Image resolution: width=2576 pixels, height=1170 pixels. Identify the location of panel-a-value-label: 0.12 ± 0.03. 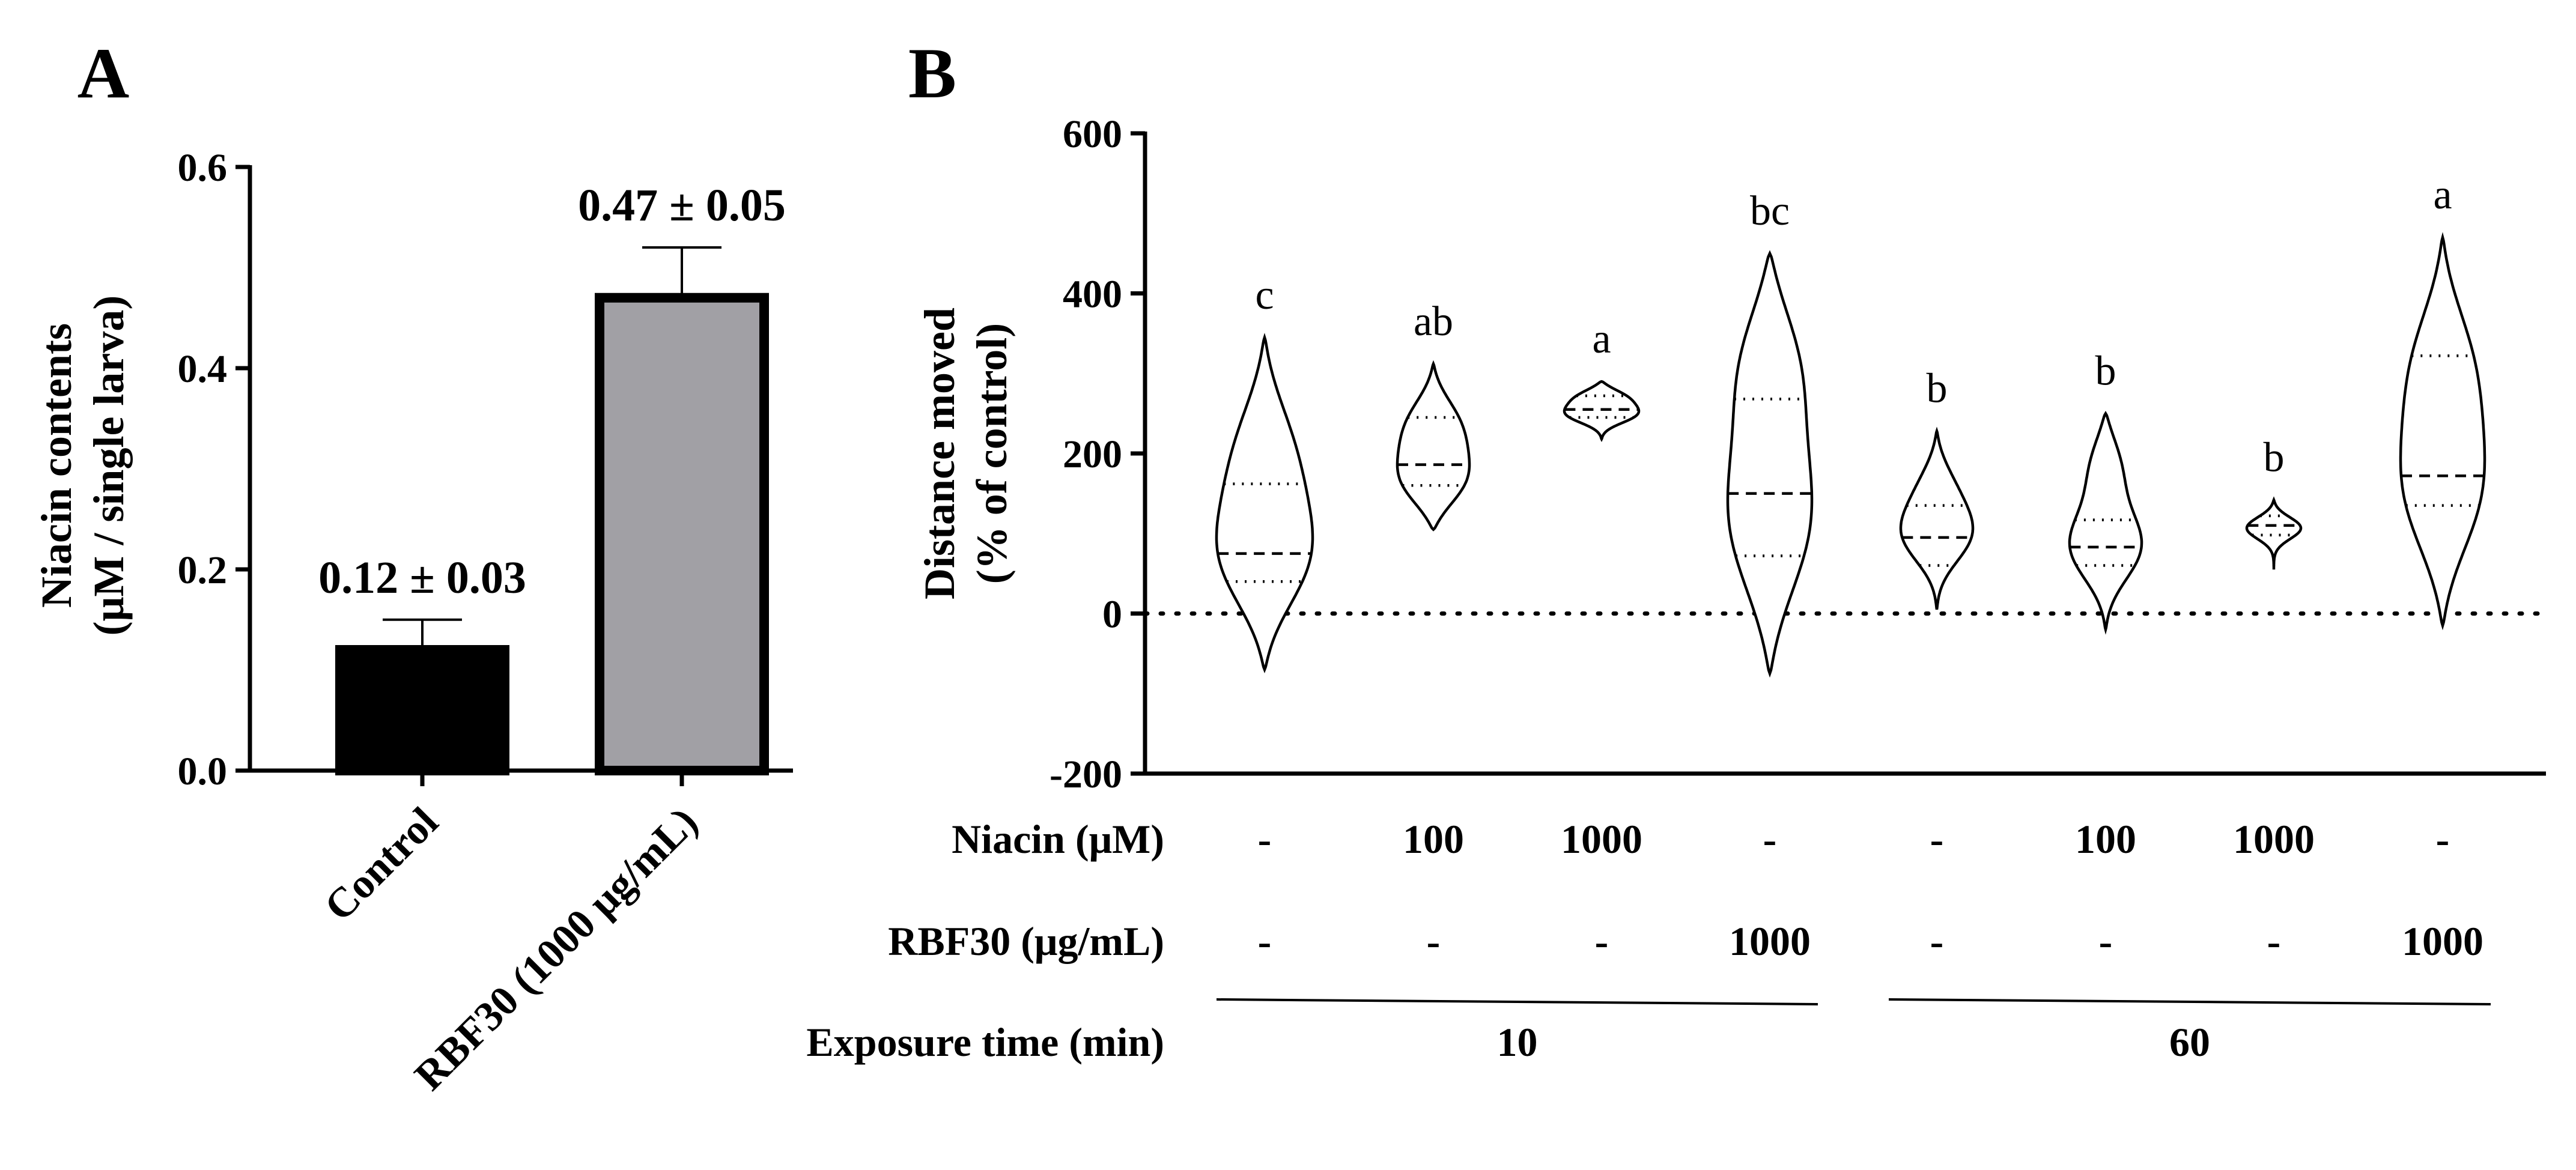
(422, 578).